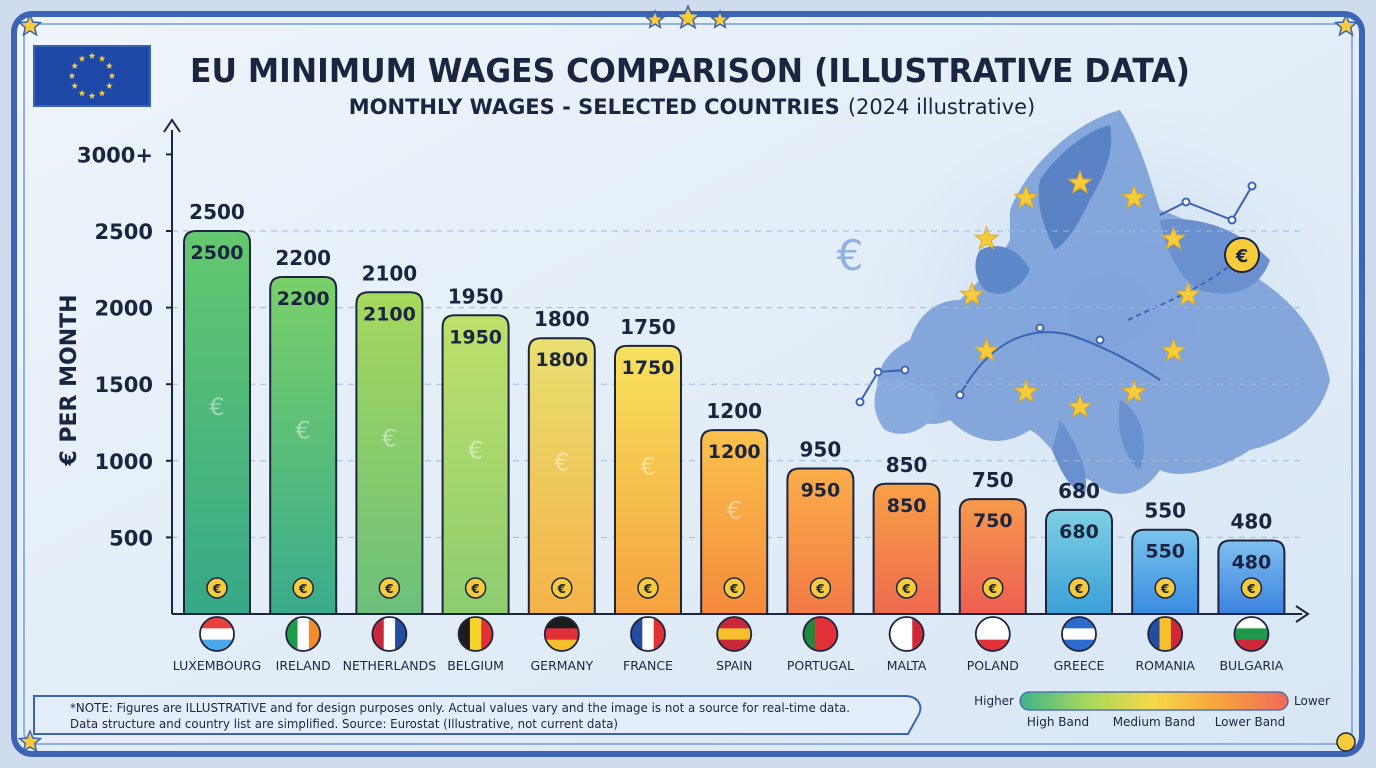 This screenshot has width=1376, height=768. Describe the element at coordinates (303, 445) in the screenshot. I see `bar-ireland` at that location.